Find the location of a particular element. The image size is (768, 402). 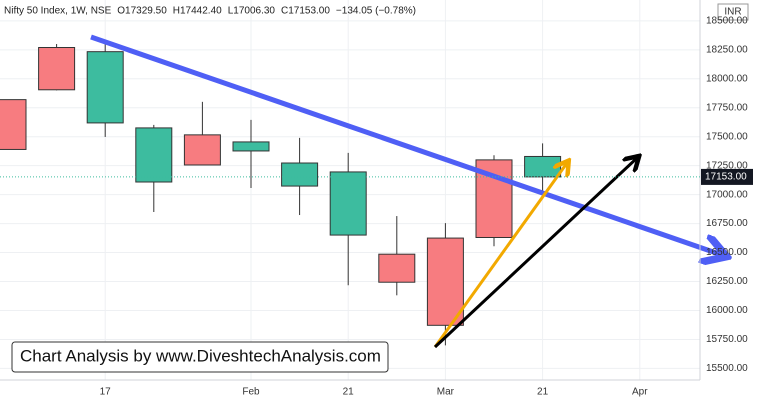

y-tick-label: 15750.00 is located at coordinates (727, 339).